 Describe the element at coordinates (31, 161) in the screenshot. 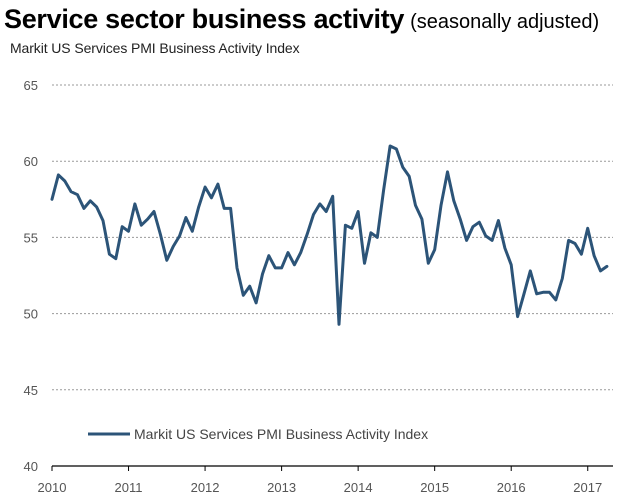

I see `y-tick-label: 60` at that location.